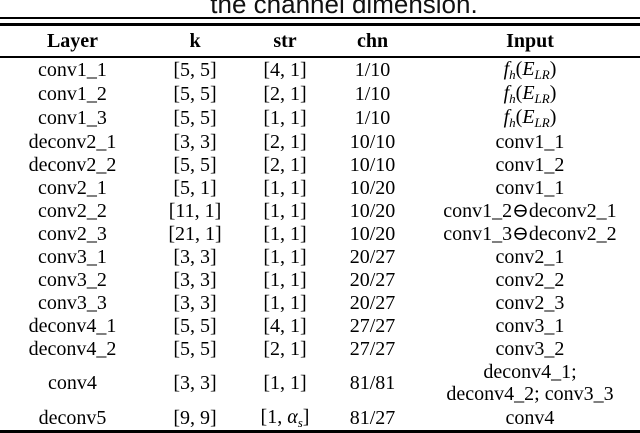 This screenshot has width=640, height=433. Describe the element at coordinates (72, 418) in the screenshot. I see `cell-layer: deconv5` at that location.